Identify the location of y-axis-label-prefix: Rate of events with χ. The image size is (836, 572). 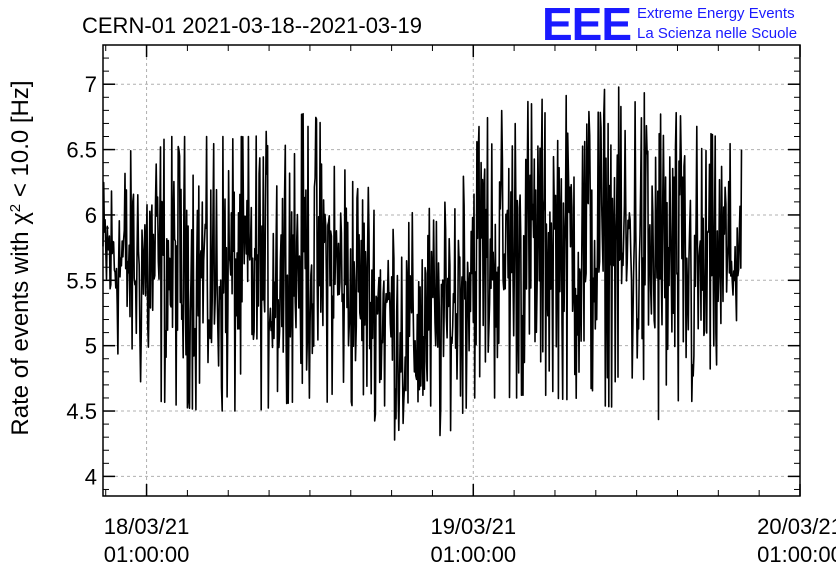
(20, 324).